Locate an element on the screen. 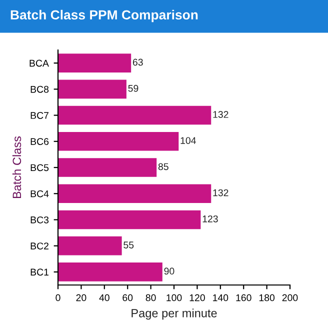 Image resolution: width=328 pixels, height=333 pixels. y-tick-label: BC5 is located at coordinates (39, 168).